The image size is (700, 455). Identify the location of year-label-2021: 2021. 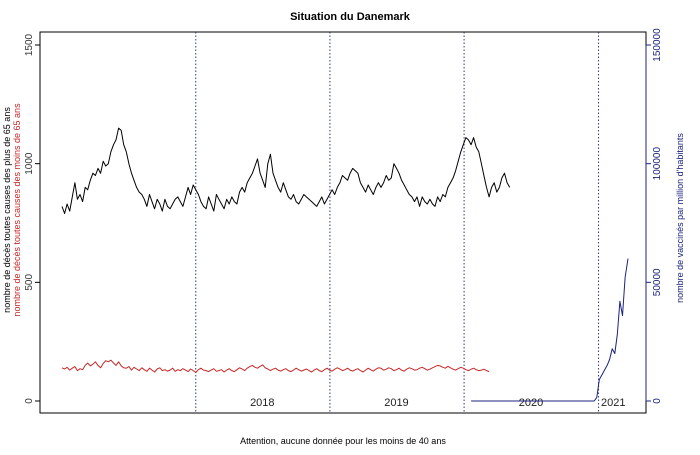
(613, 403).